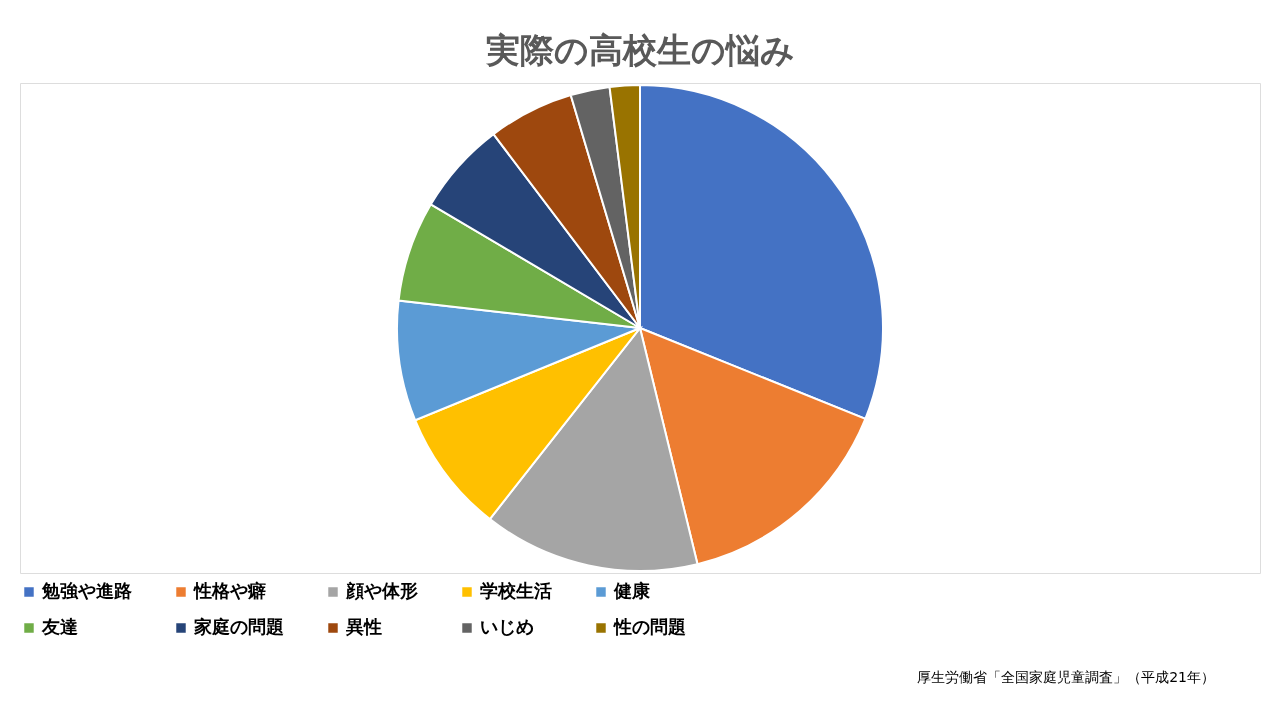 Image resolution: width=1280 pixels, height=720 pixels. Describe the element at coordinates (649, 626) in the screenshot. I see `legend-label: 性の問題` at that location.